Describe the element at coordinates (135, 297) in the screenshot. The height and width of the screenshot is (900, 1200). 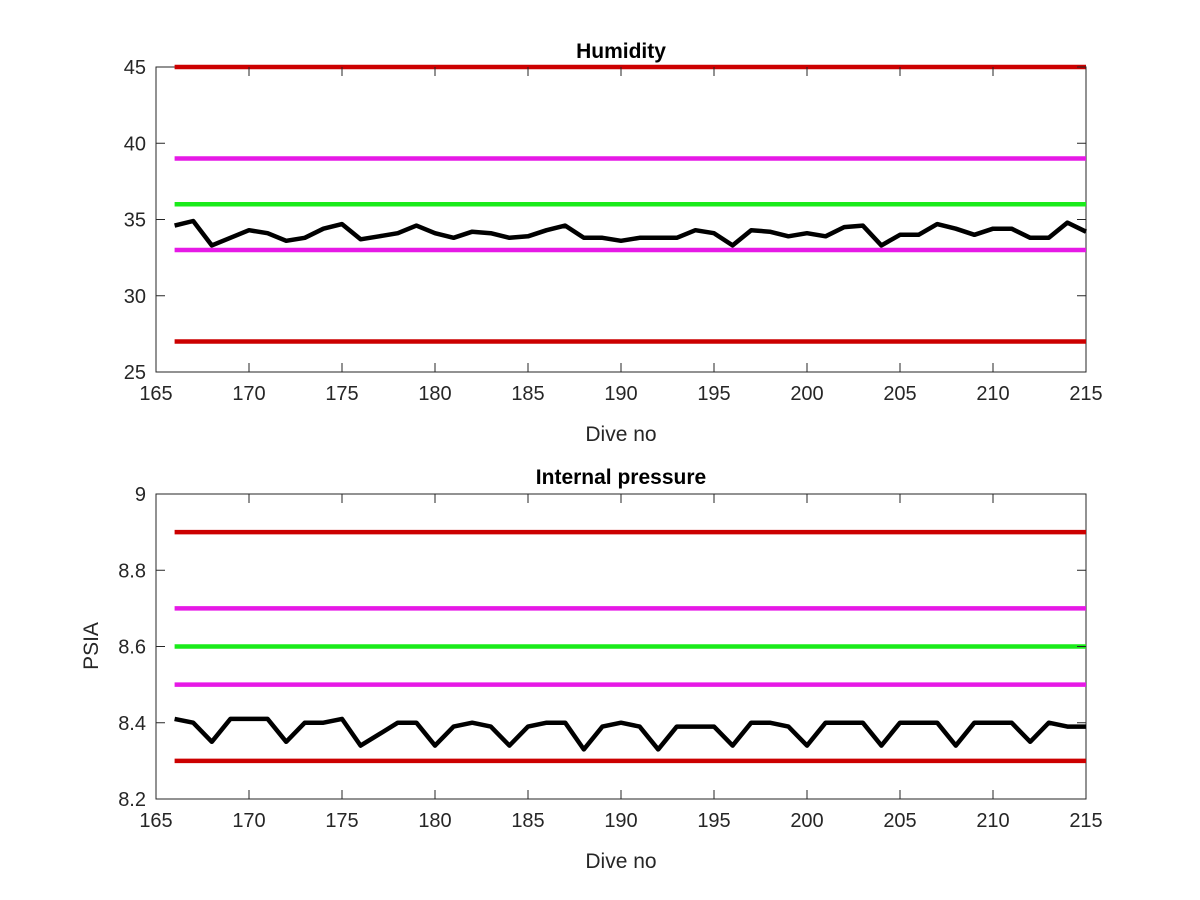
I see `humidity-y-tick-label: 30` at that location.